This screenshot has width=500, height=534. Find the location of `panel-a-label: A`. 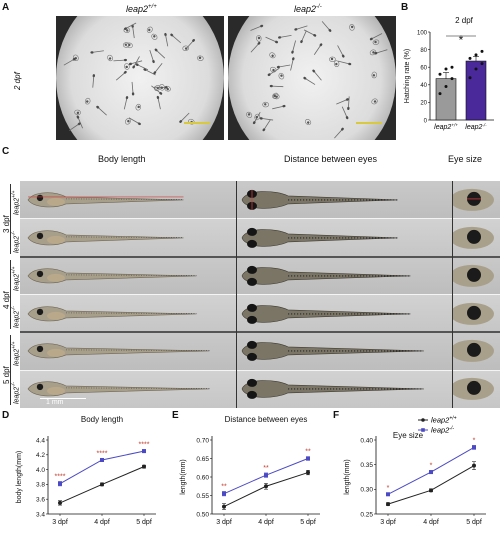

panel-a-label: A is located at coordinates (6, 7).